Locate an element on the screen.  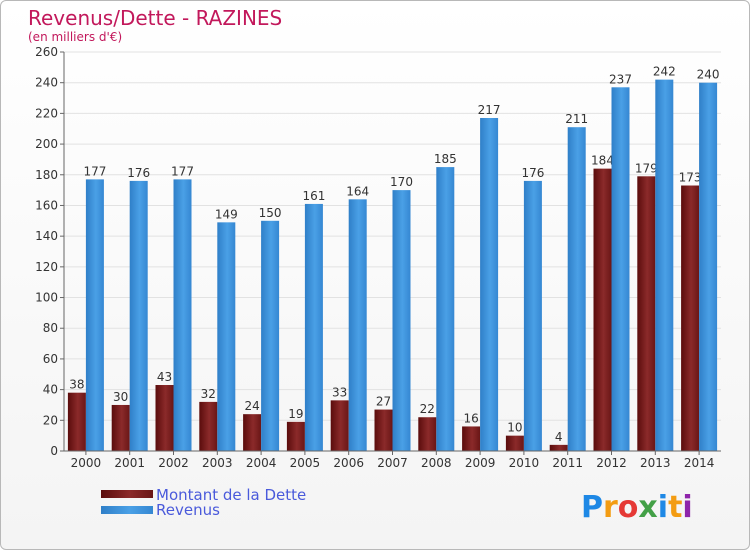
x-tick-label: 2005 is located at coordinates (305, 463).